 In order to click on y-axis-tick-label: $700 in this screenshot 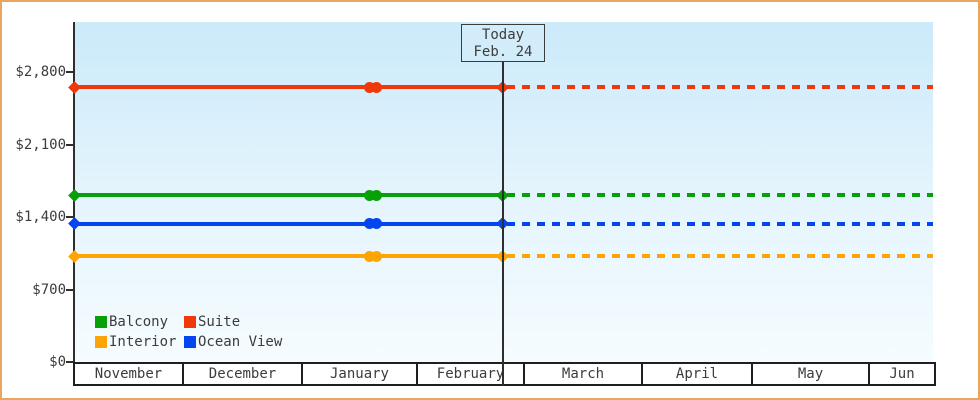, I will do `click(49, 289)`.